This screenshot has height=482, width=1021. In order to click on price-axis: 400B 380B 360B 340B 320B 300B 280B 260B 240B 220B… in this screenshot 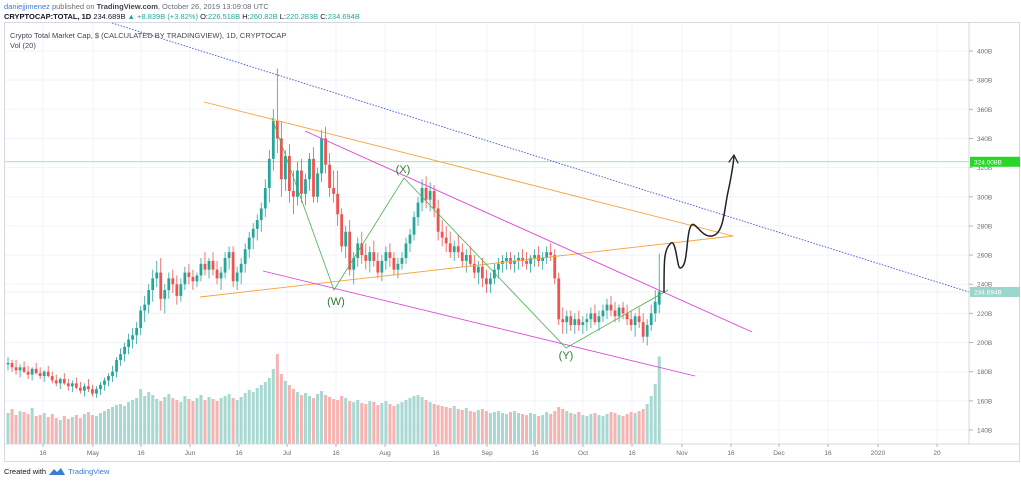, I will do `click(994, 233)`.